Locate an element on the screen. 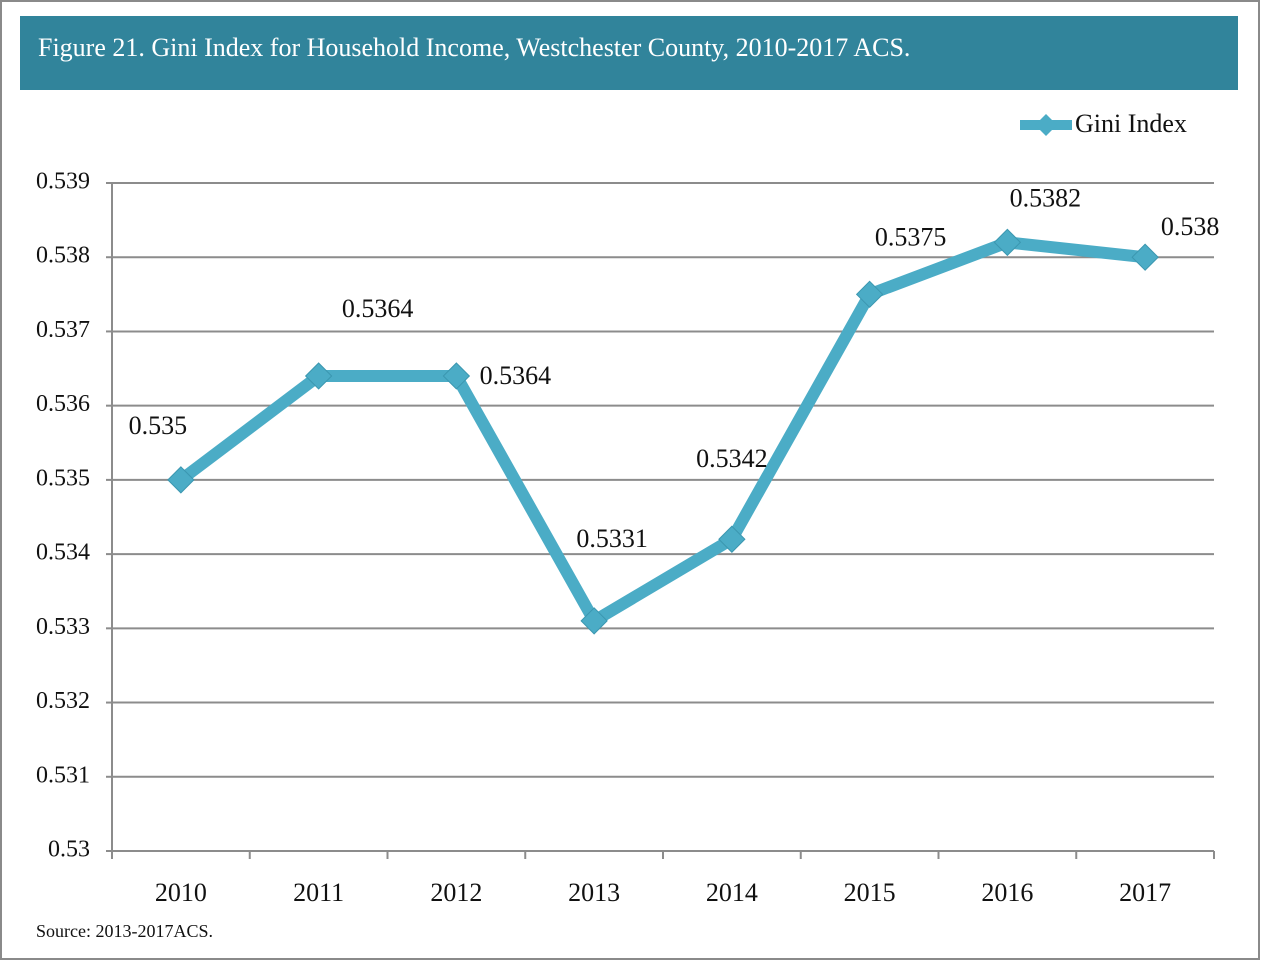  legend-marker is located at coordinates (1046, 125).